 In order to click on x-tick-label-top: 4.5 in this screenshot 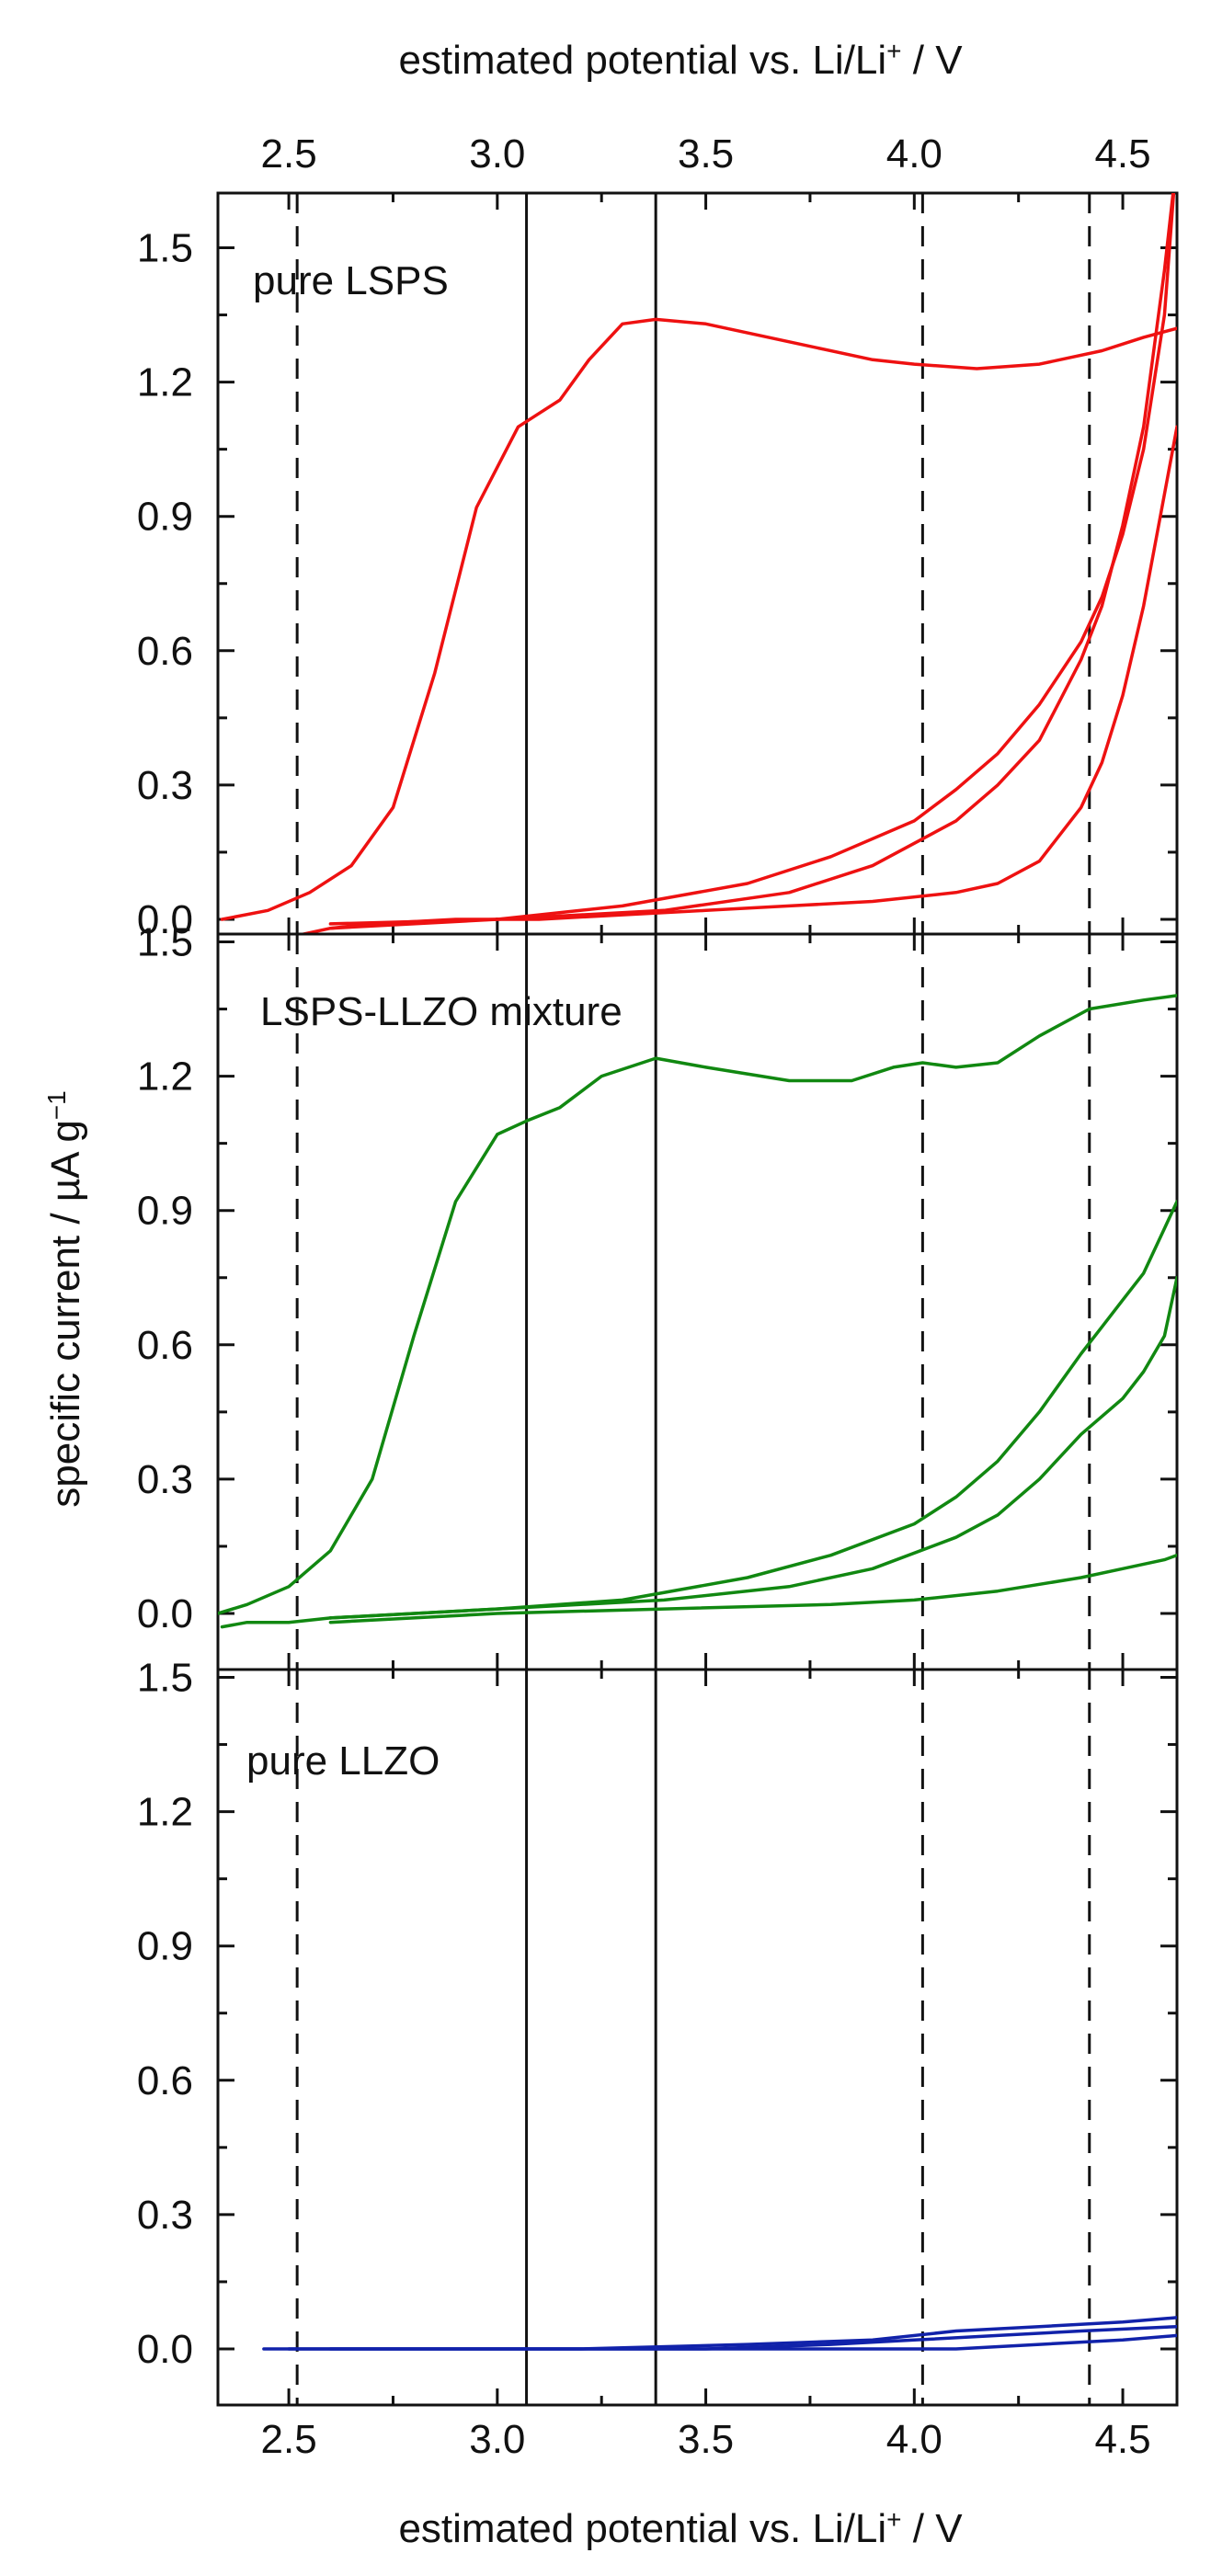, I will do `click(1122, 154)`.